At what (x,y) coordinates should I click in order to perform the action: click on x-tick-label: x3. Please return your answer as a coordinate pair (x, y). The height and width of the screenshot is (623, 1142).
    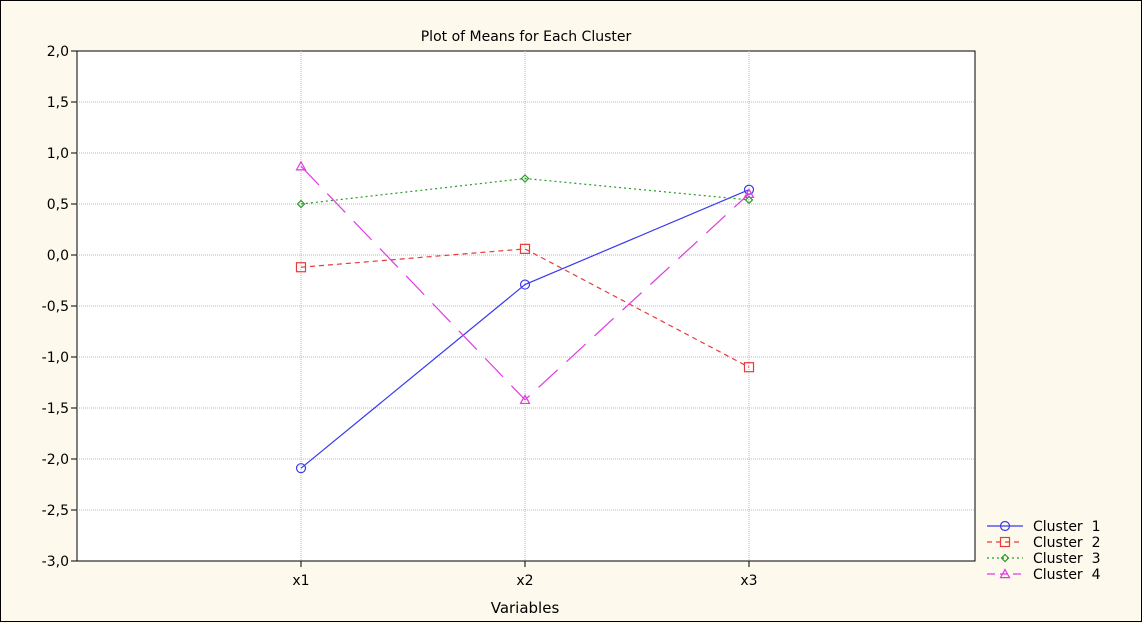
    Looking at the image, I should click on (748, 581).